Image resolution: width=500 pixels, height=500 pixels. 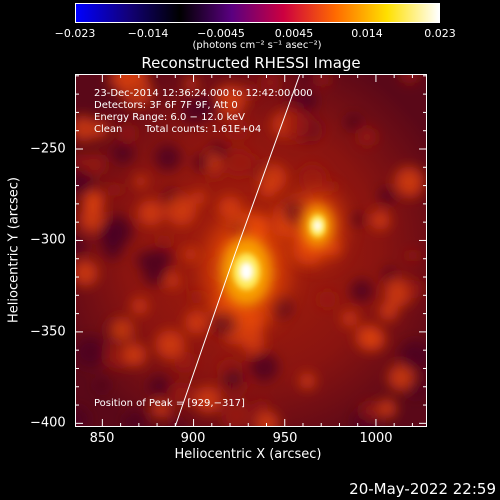 I want to click on source-layer, so click(x=273, y=259).